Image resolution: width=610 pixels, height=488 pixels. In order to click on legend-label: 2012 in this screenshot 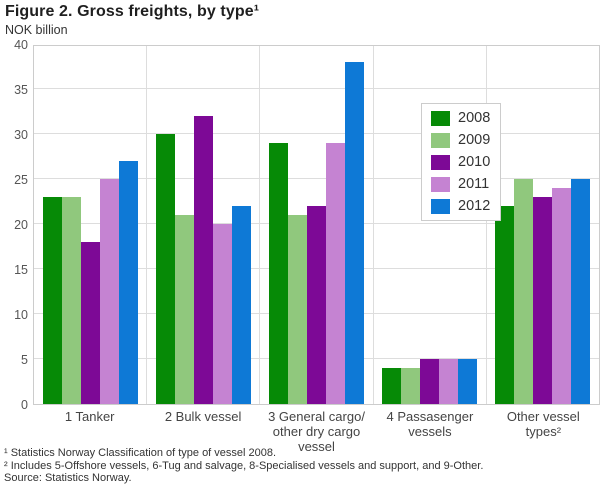, I will do `click(474, 206)`.